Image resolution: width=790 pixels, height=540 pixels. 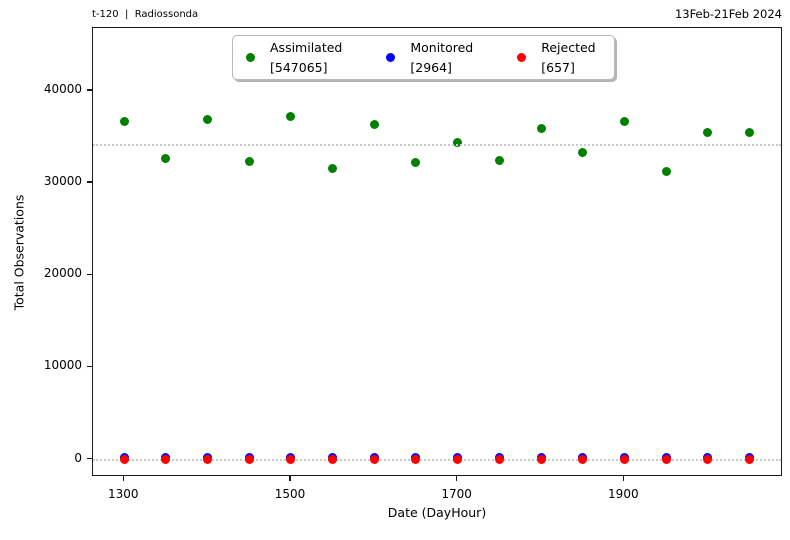 What do you see at coordinates (623, 494) in the screenshot?
I see `x-tick-label: 1900` at bounding box center [623, 494].